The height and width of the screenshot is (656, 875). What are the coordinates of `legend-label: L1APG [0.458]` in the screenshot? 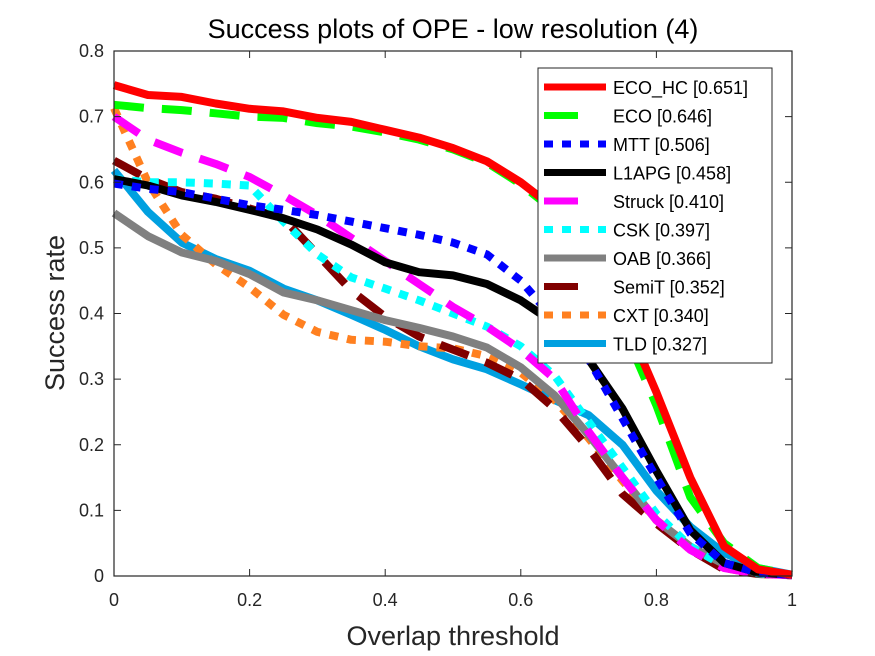 It's located at (672, 174).